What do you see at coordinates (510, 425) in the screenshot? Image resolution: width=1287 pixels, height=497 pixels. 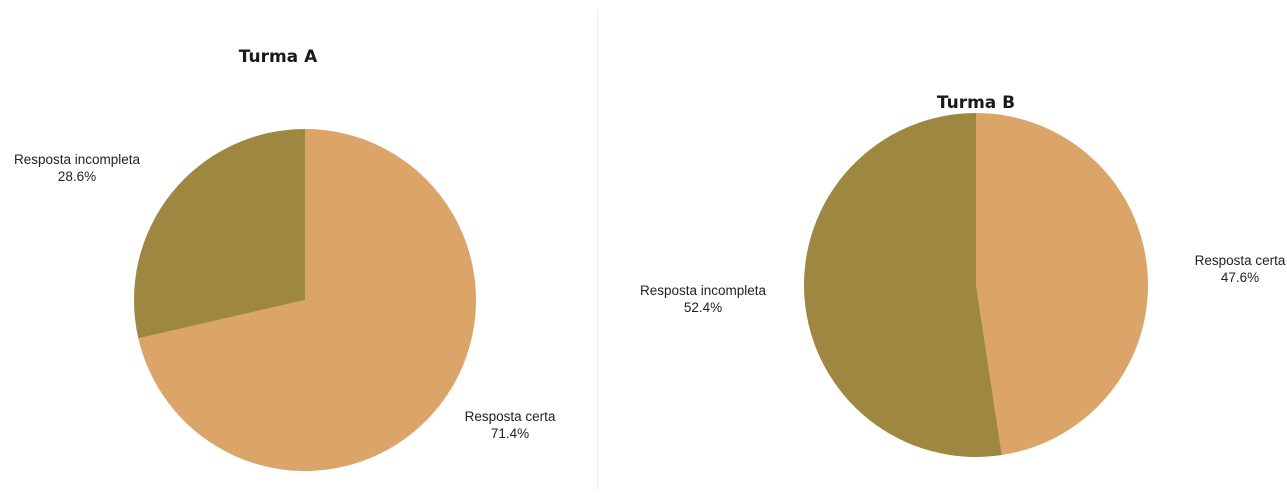 I see `slice-label-resposta-certa: Resposta certa 71.4%` at bounding box center [510, 425].